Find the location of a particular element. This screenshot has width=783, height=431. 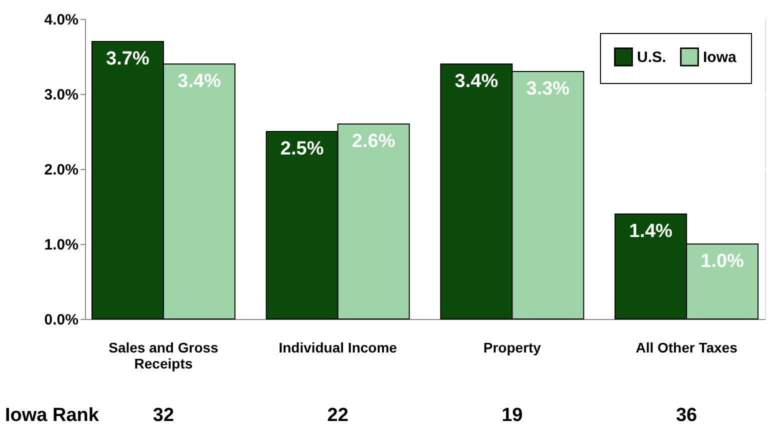

y-tick-label: 4.0% is located at coordinates (61, 20).